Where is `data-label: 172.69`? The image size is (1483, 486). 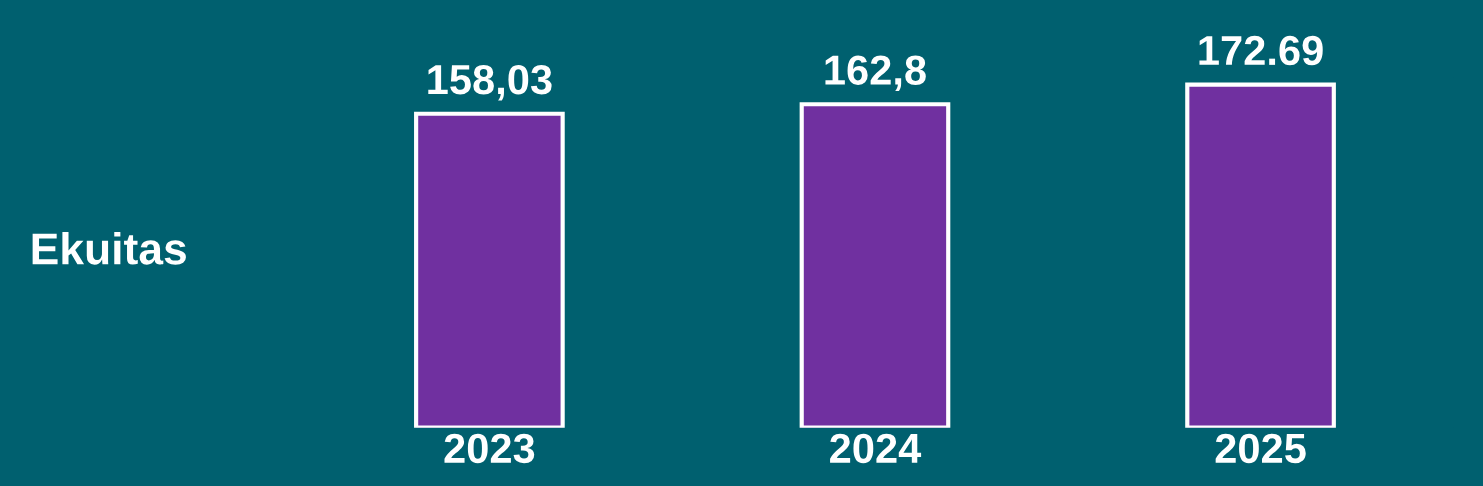
data-label: 172.69 is located at coordinates (1261, 50).